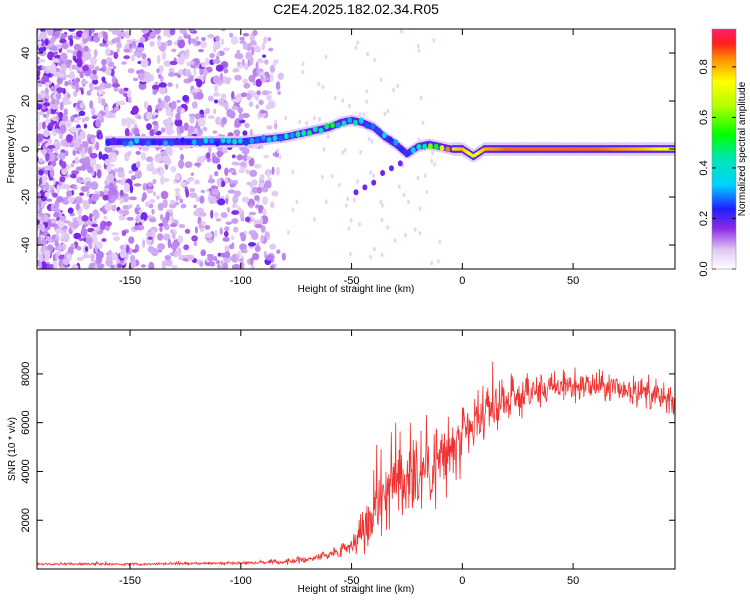 The width and height of the screenshot is (750, 600). Describe the element at coordinates (724, 149) in the screenshot. I see `colorbar-gradient` at that location.